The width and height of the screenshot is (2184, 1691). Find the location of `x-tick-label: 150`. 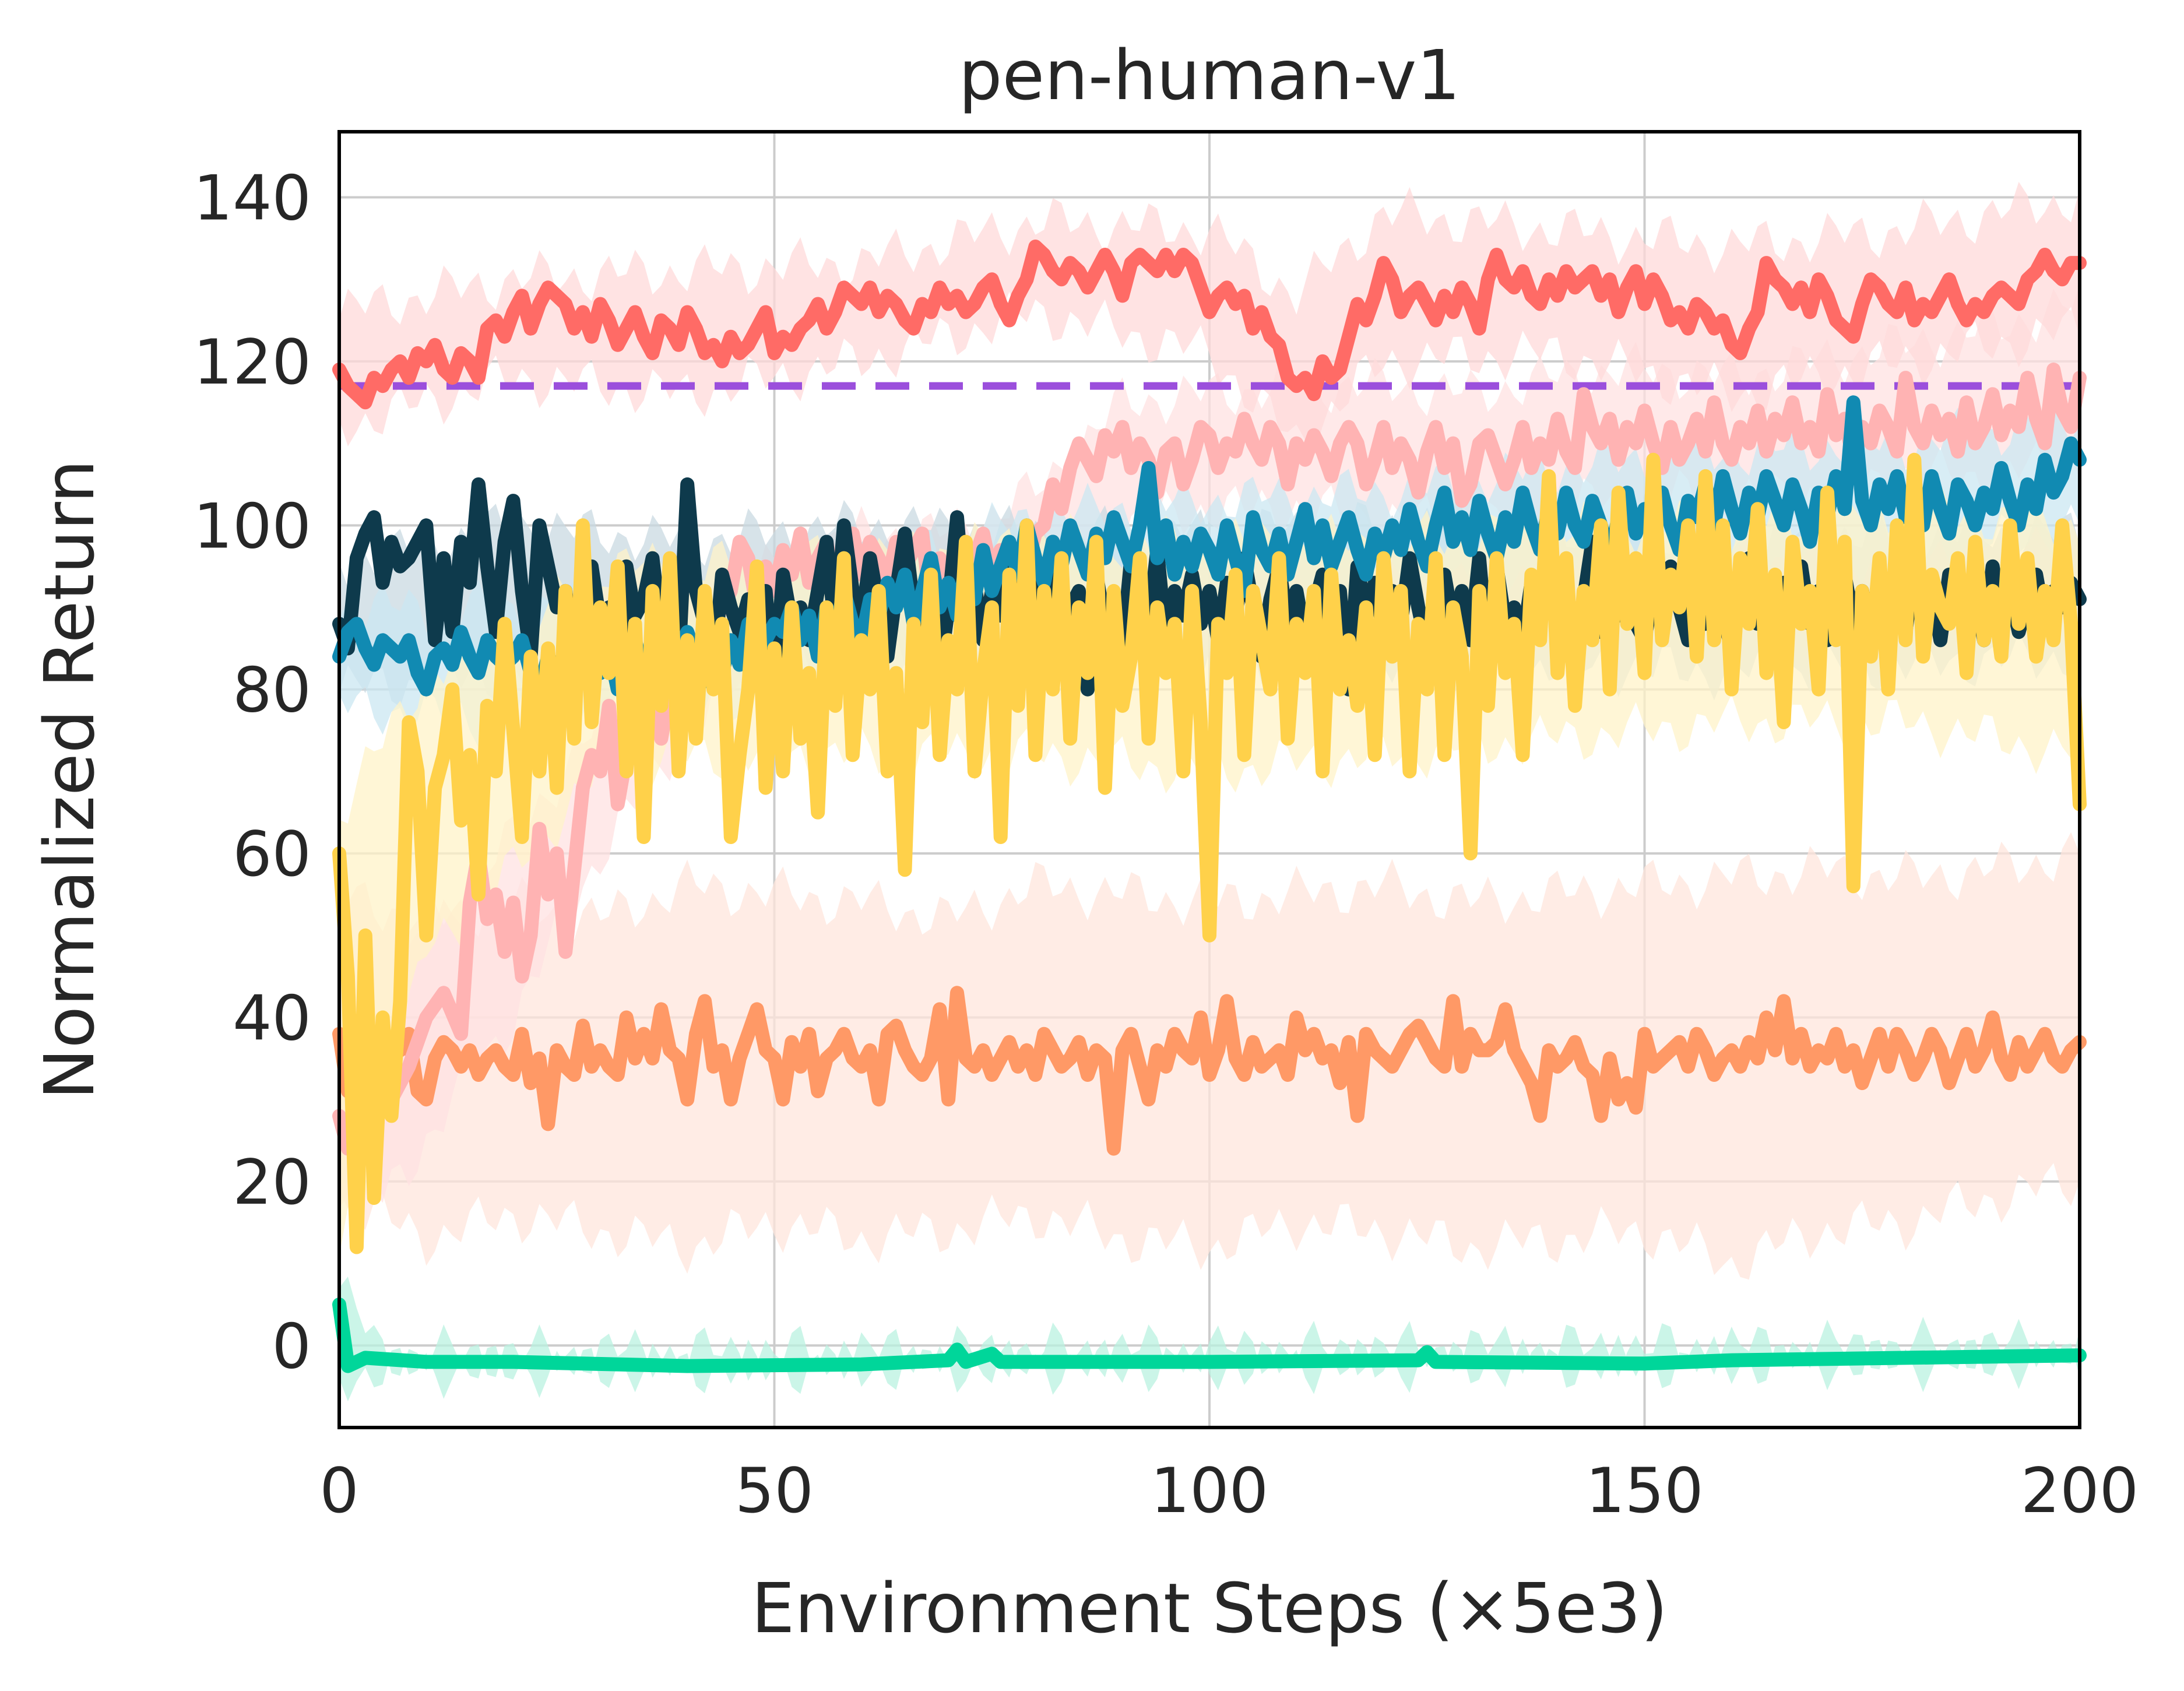

x-tick-label: 150 is located at coordinates (1644, 1491).